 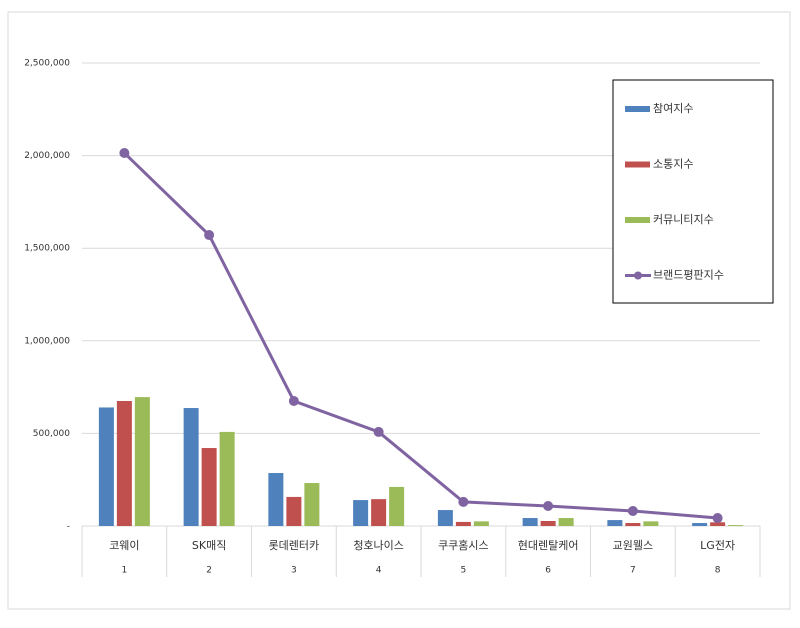 I want to click on legend-label: 소통지수, so click(x=673, y=164).